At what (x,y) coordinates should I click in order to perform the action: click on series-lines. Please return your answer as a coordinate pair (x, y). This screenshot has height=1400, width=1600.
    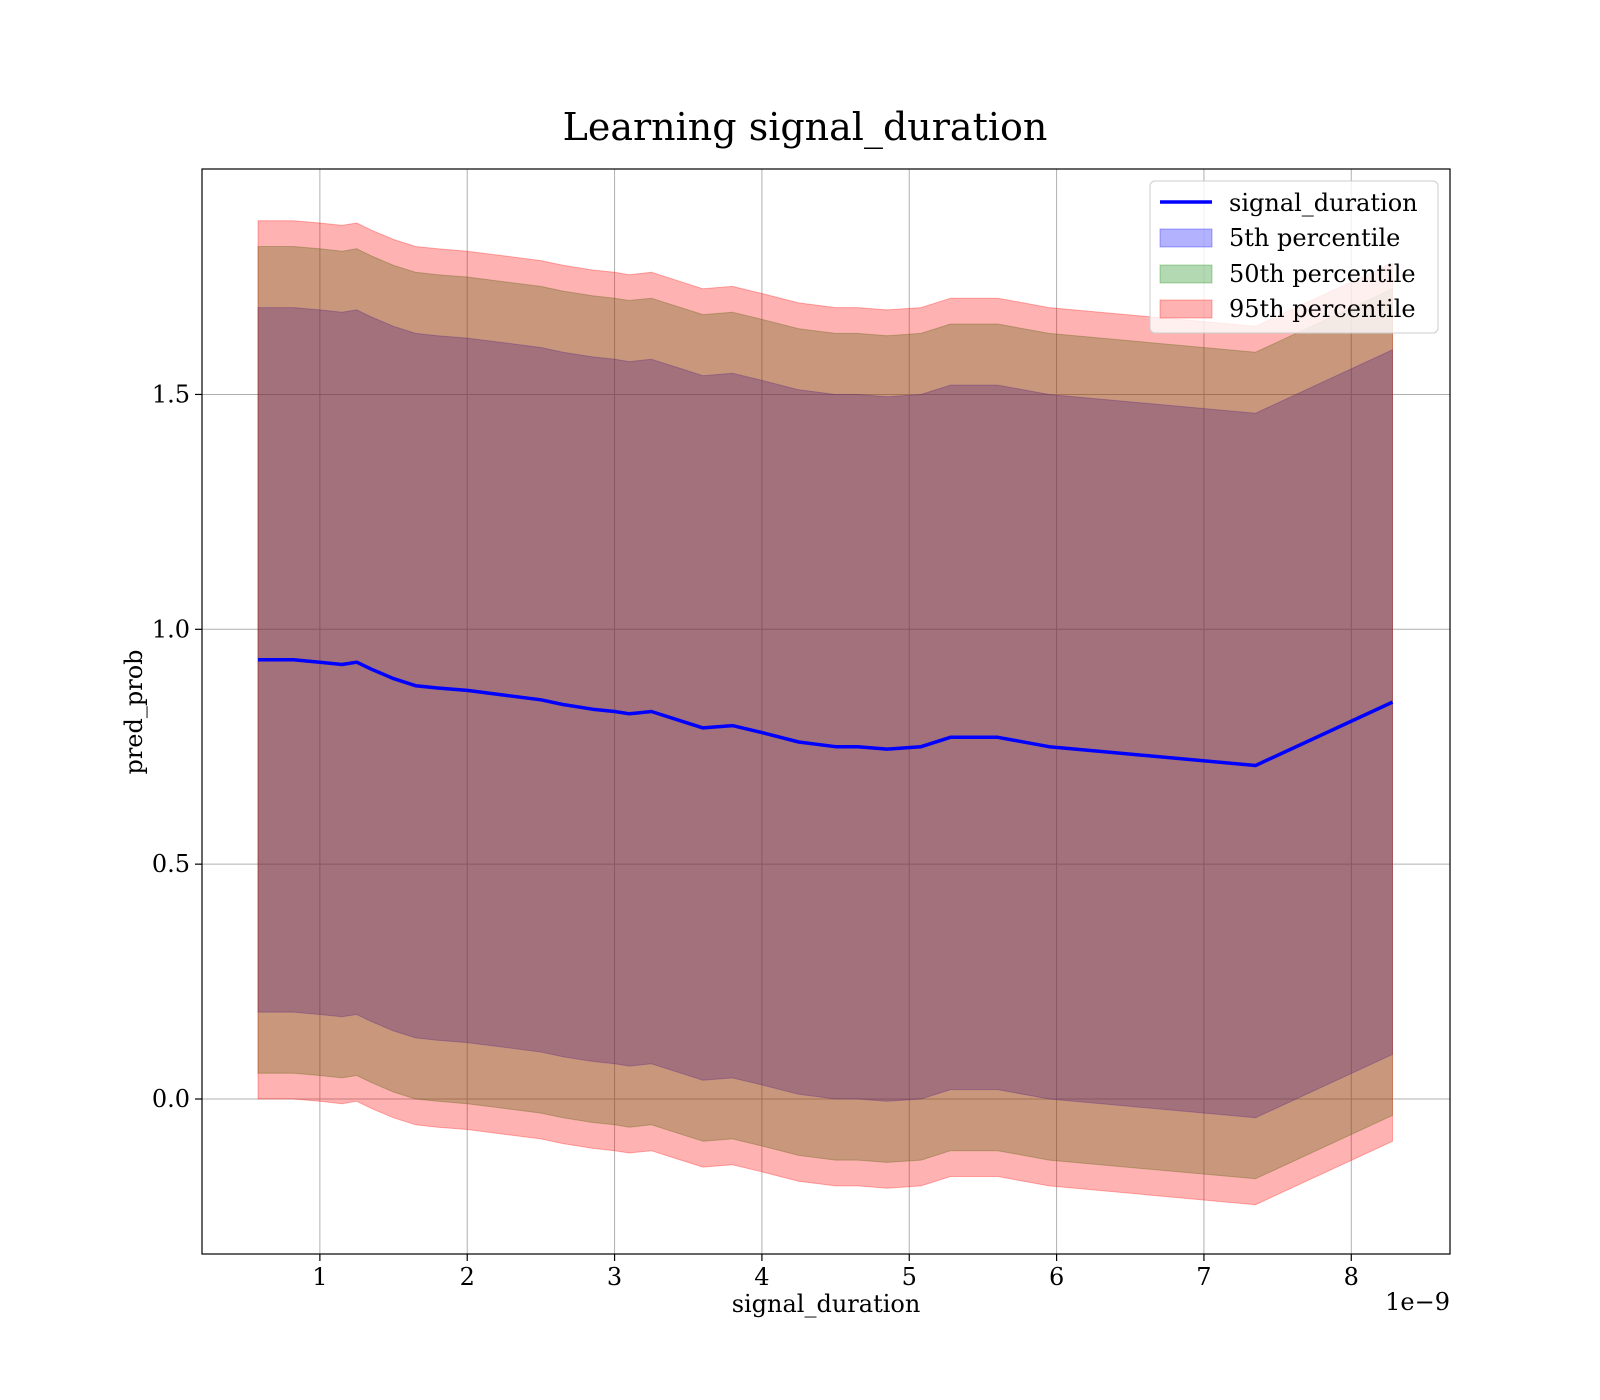
    Looking at the image, I should click on (826, 713).